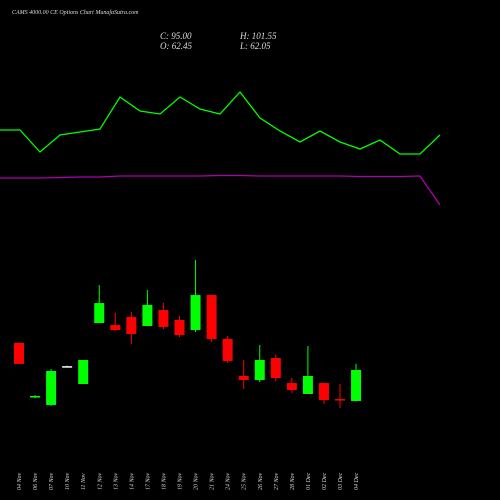 The width and height of the screenshot is (500, 500). I want to click on x-tick-label: 04 Nov, so click(19, 481).